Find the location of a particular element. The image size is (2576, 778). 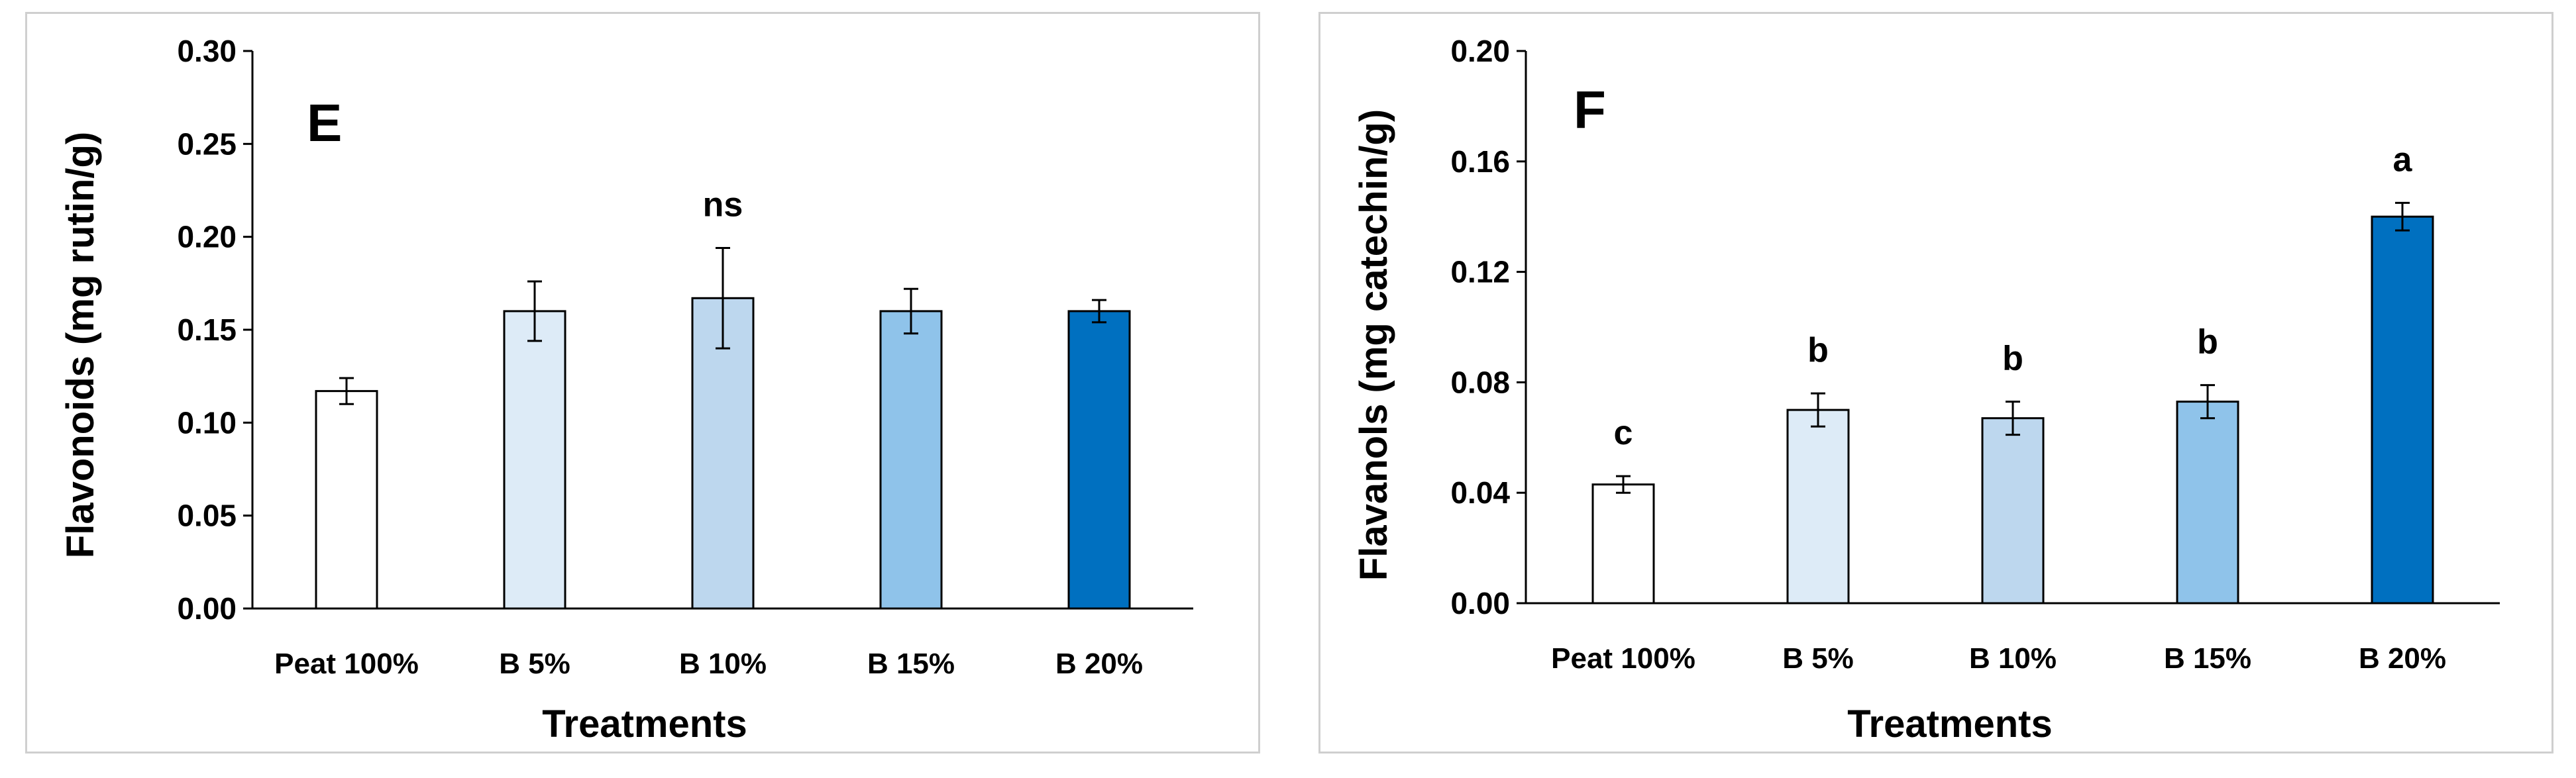

y-tick-label: 0.16 is located at coordinates (1480, 161).